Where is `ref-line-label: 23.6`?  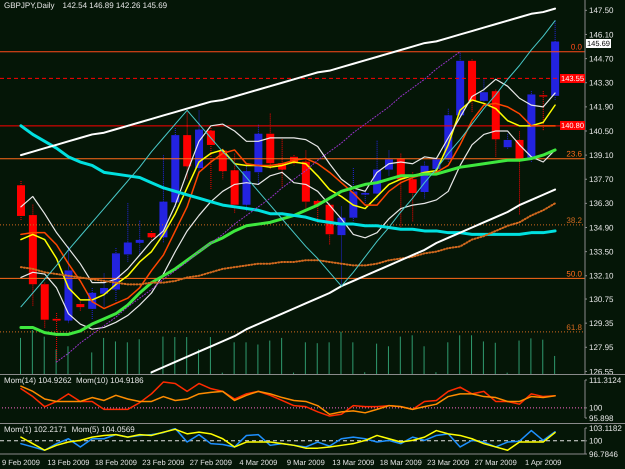 ref-line-label: 23.6 is located at coordinates (574, 154).